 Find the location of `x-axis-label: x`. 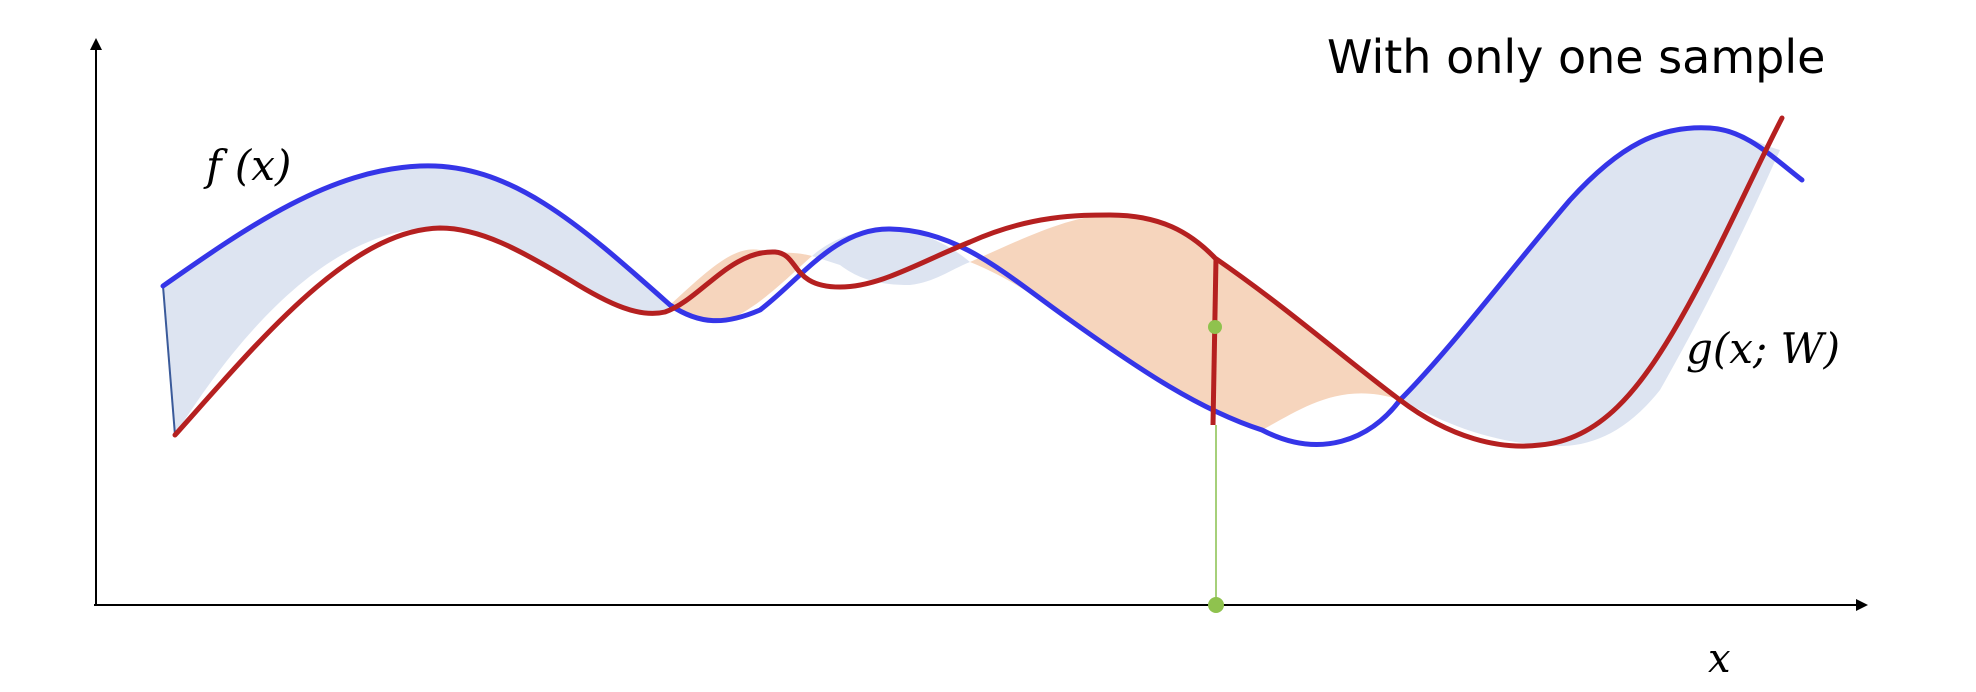

x-axis-label: x is located at coordinates (1719, 659).